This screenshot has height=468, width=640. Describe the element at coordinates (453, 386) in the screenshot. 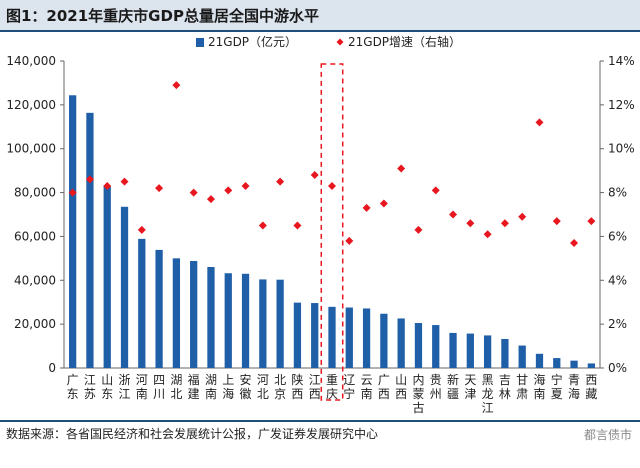

I see `x-tick-label: 新疆` at that location.